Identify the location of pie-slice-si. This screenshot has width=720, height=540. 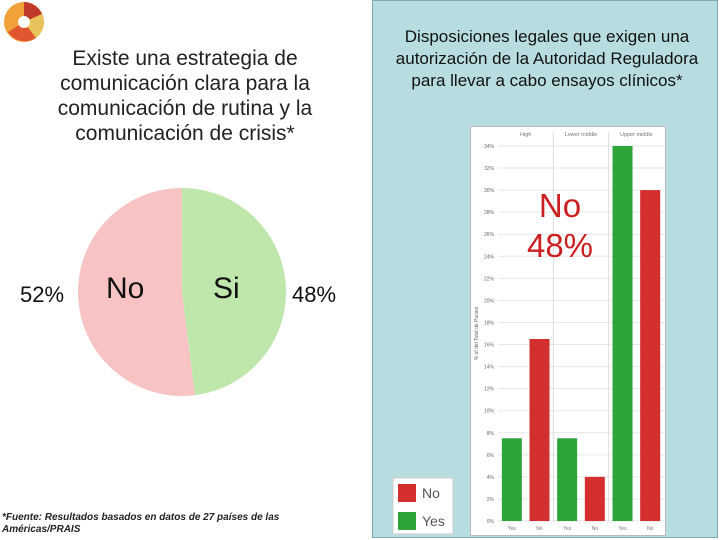
(234, 292).